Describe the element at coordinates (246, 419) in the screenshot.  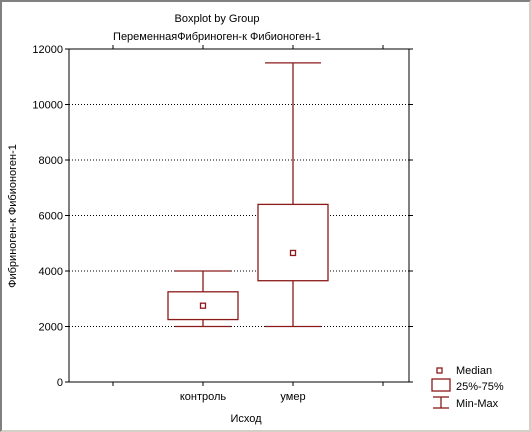
I see `x-axis-label: Исход` at that location.